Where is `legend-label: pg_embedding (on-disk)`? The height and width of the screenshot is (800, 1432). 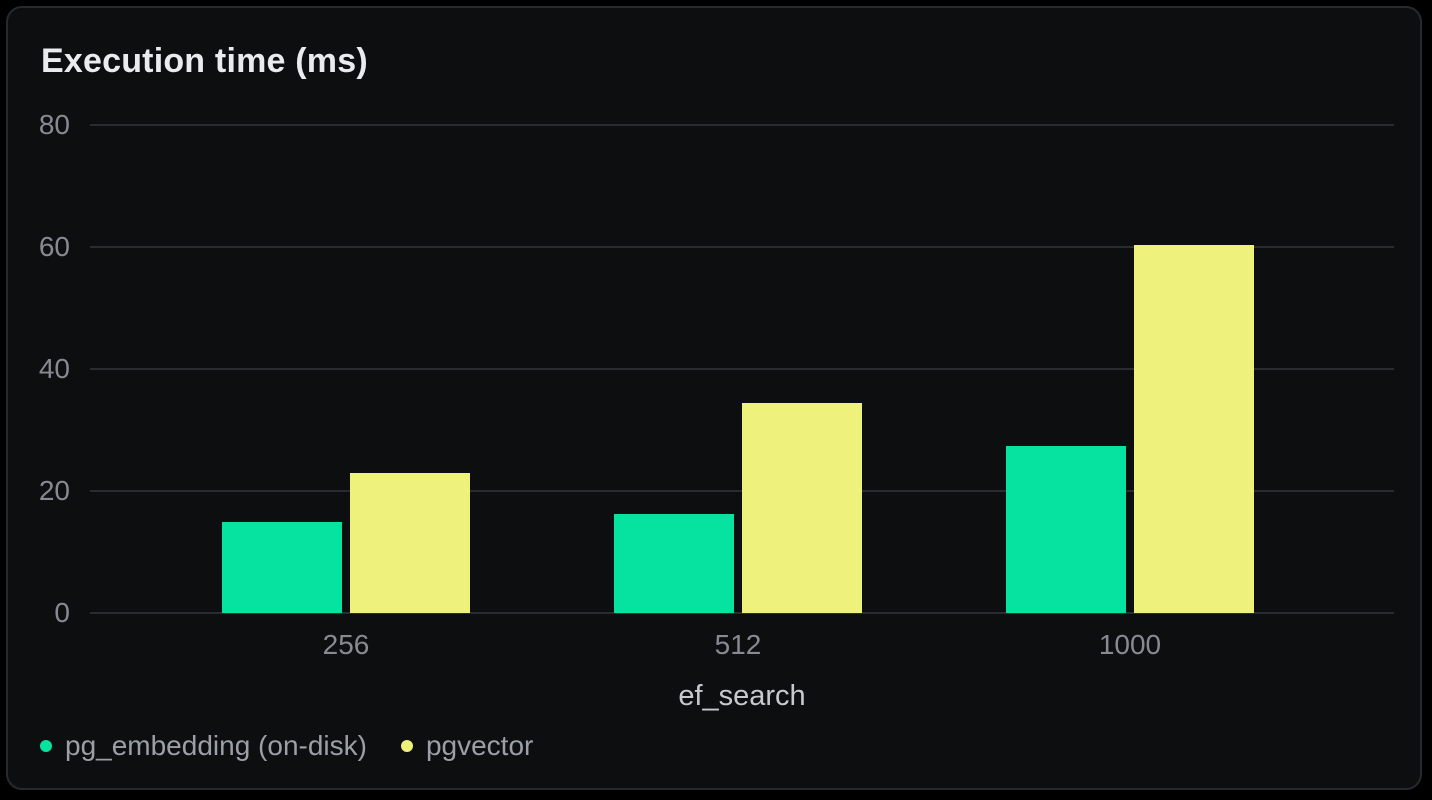 legend-label: pg_embedding (on-disk) is located at coordinates (216, 745).